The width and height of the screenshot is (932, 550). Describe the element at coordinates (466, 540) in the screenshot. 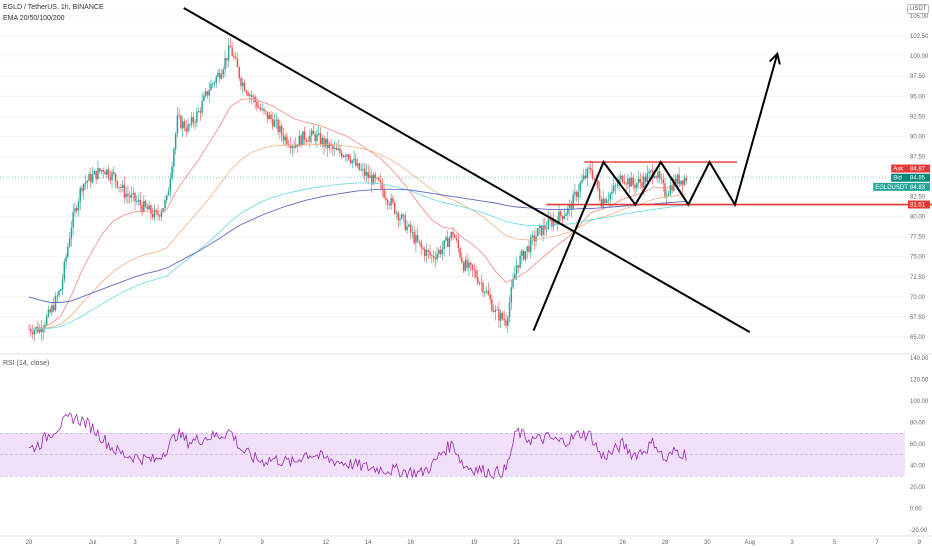

I see `time-axis: 28 Jul 3 5 7 9 12 14 16 19 21 23 26 28 30 Aug 3 5 7 9` at that location.